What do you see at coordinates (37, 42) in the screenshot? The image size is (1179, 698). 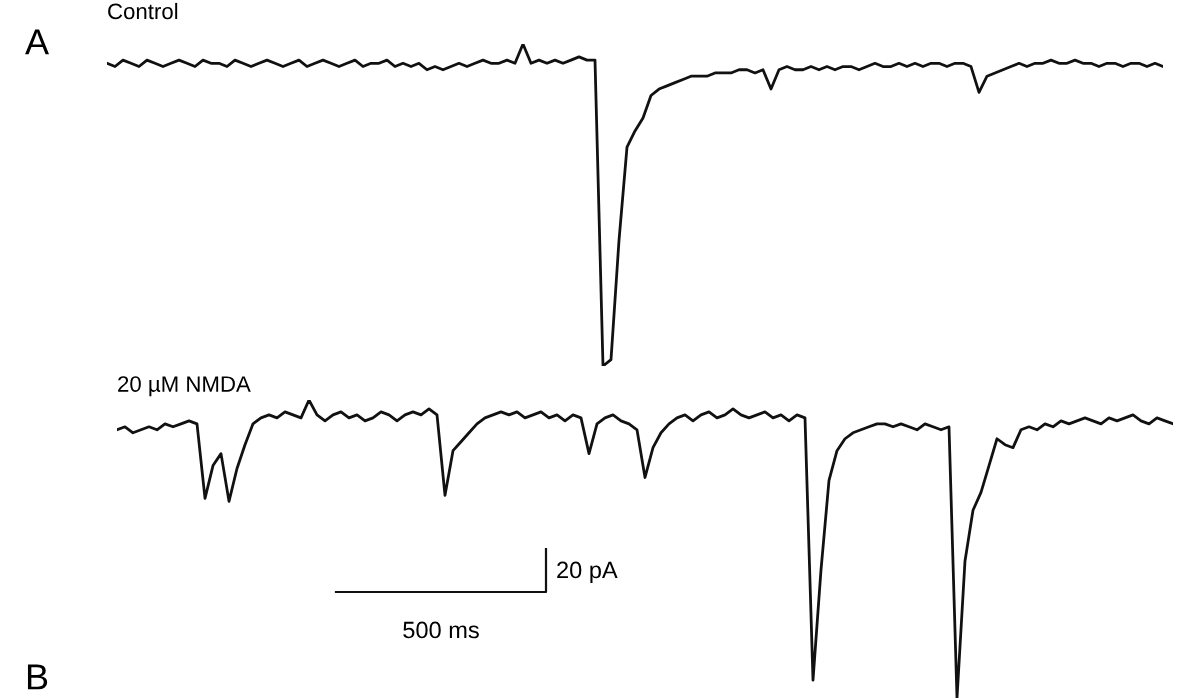 I see `text: A` at bounding box center [37, 42].